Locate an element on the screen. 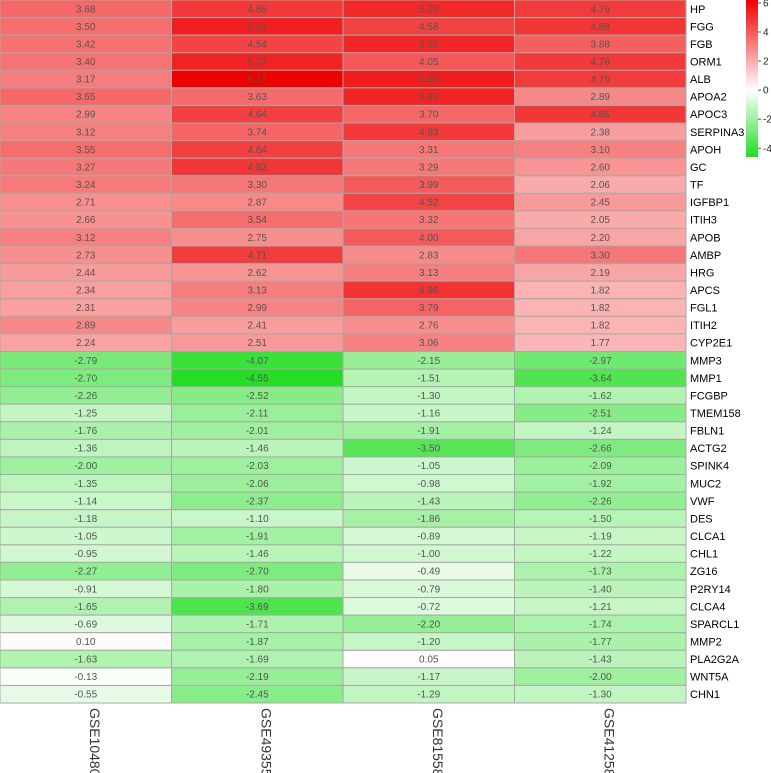 Image resolution: width=771 pixels, height=773 pixels. cell-value: 2.06 is located at coordinates (601, 185).